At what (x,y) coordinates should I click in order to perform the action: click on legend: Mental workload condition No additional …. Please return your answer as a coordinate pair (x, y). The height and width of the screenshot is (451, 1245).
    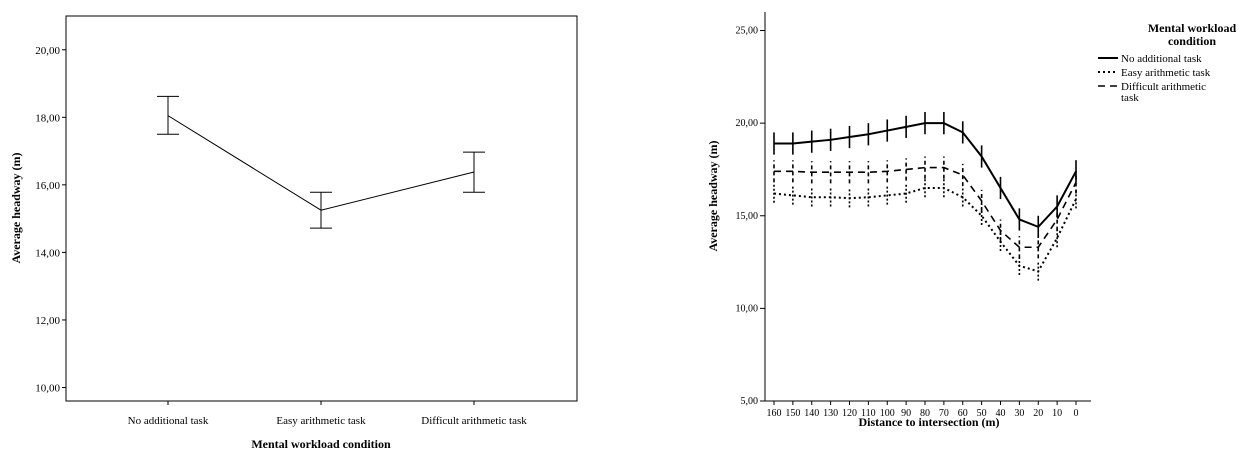
    Looking at the image, I should click on (1167, 62).